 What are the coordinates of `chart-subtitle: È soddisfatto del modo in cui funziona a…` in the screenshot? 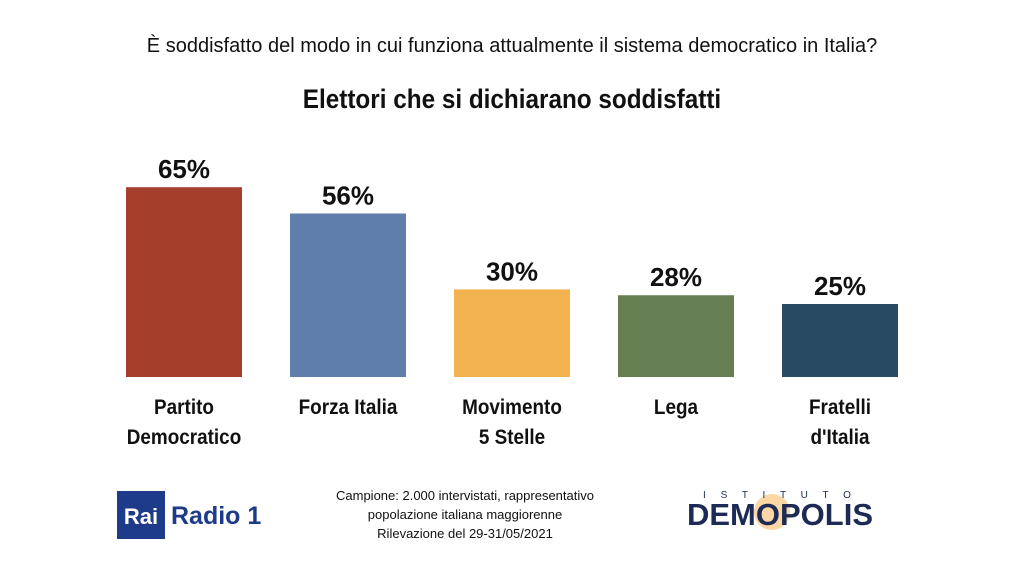 It's located at (512, 45).